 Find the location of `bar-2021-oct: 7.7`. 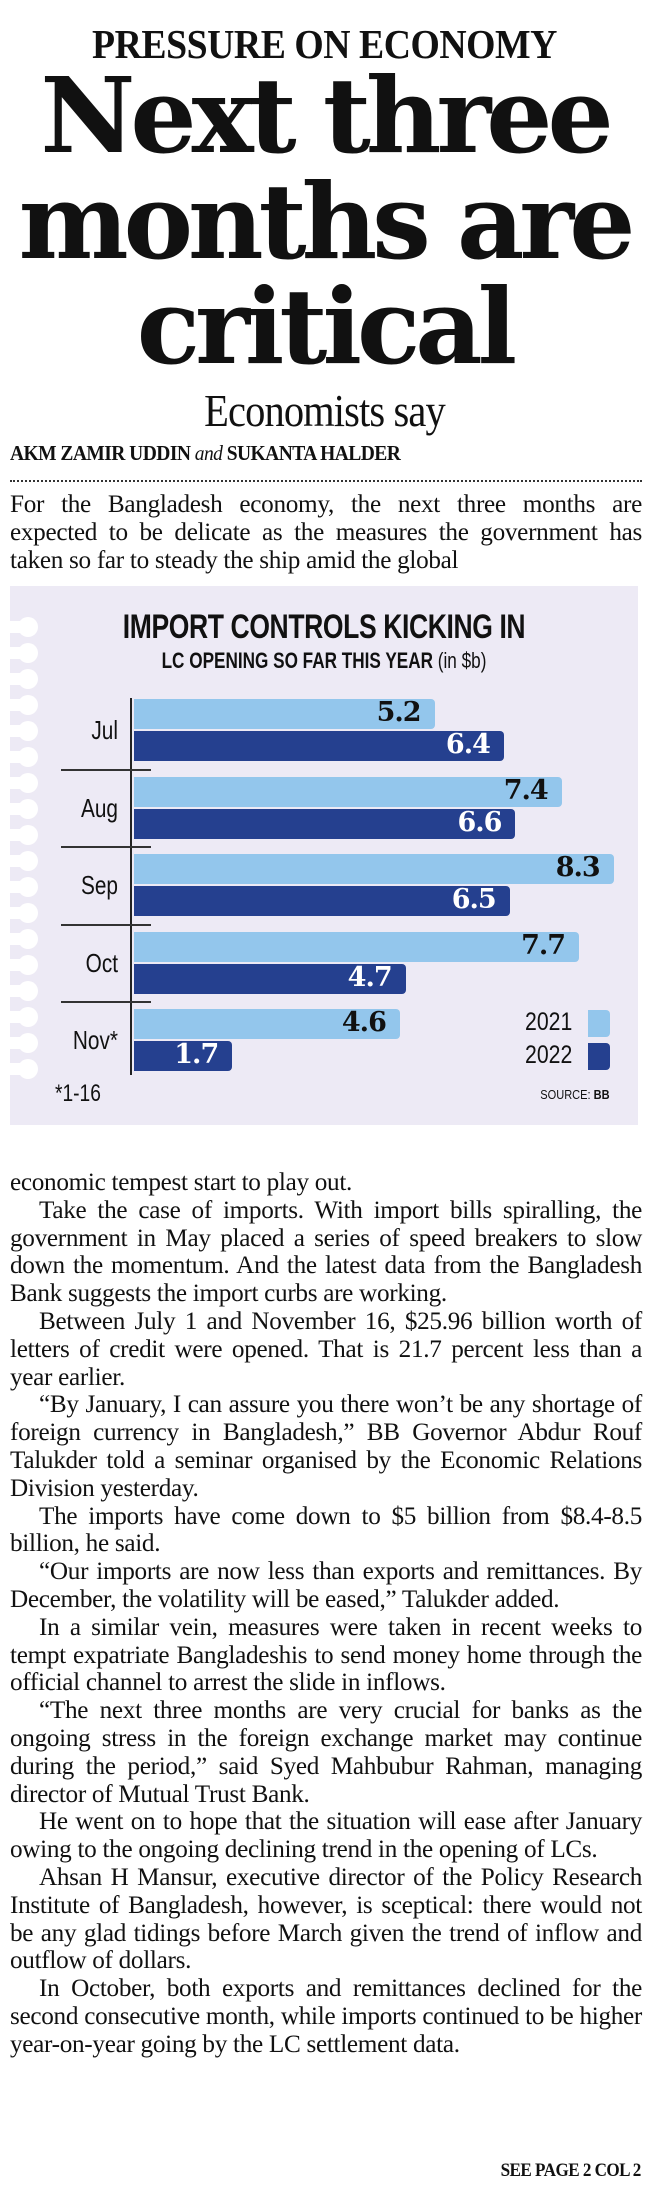

bar-2021-oct: 7.7 is located at coordinates (357, 945).